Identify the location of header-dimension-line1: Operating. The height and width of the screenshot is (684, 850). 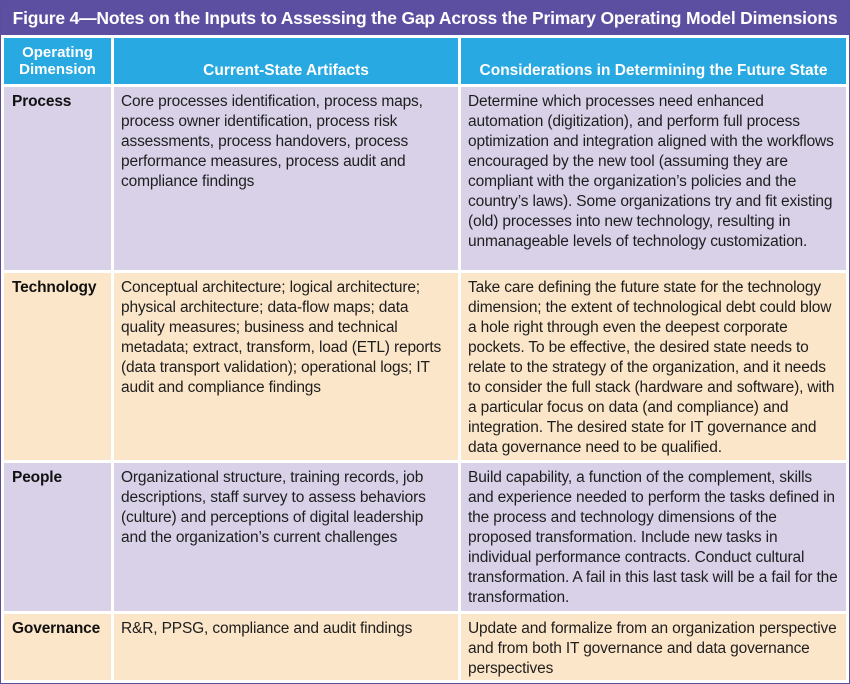
(57, 52).